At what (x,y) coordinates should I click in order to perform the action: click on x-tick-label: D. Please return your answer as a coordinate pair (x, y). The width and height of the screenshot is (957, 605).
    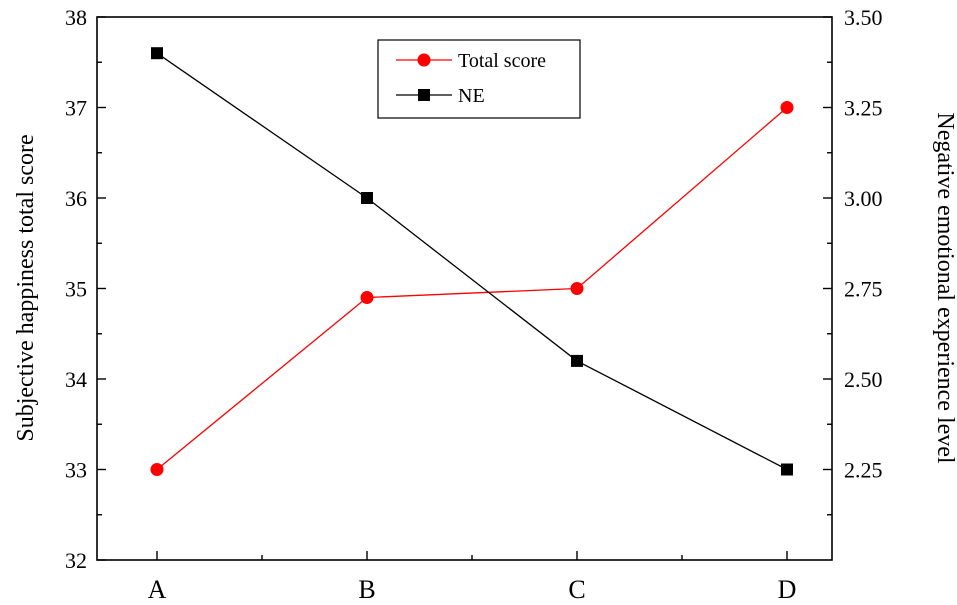
    Looking at the image, I should click on (787, 589).